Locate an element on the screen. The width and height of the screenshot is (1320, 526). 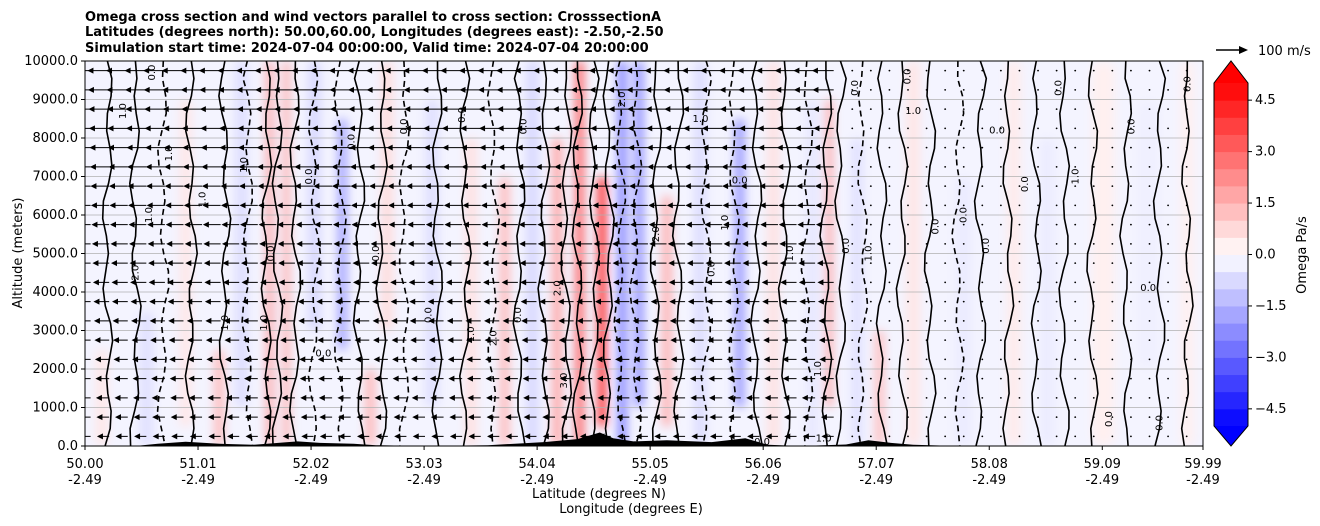
colorbar-segments is located at coordinates (1231, 253).